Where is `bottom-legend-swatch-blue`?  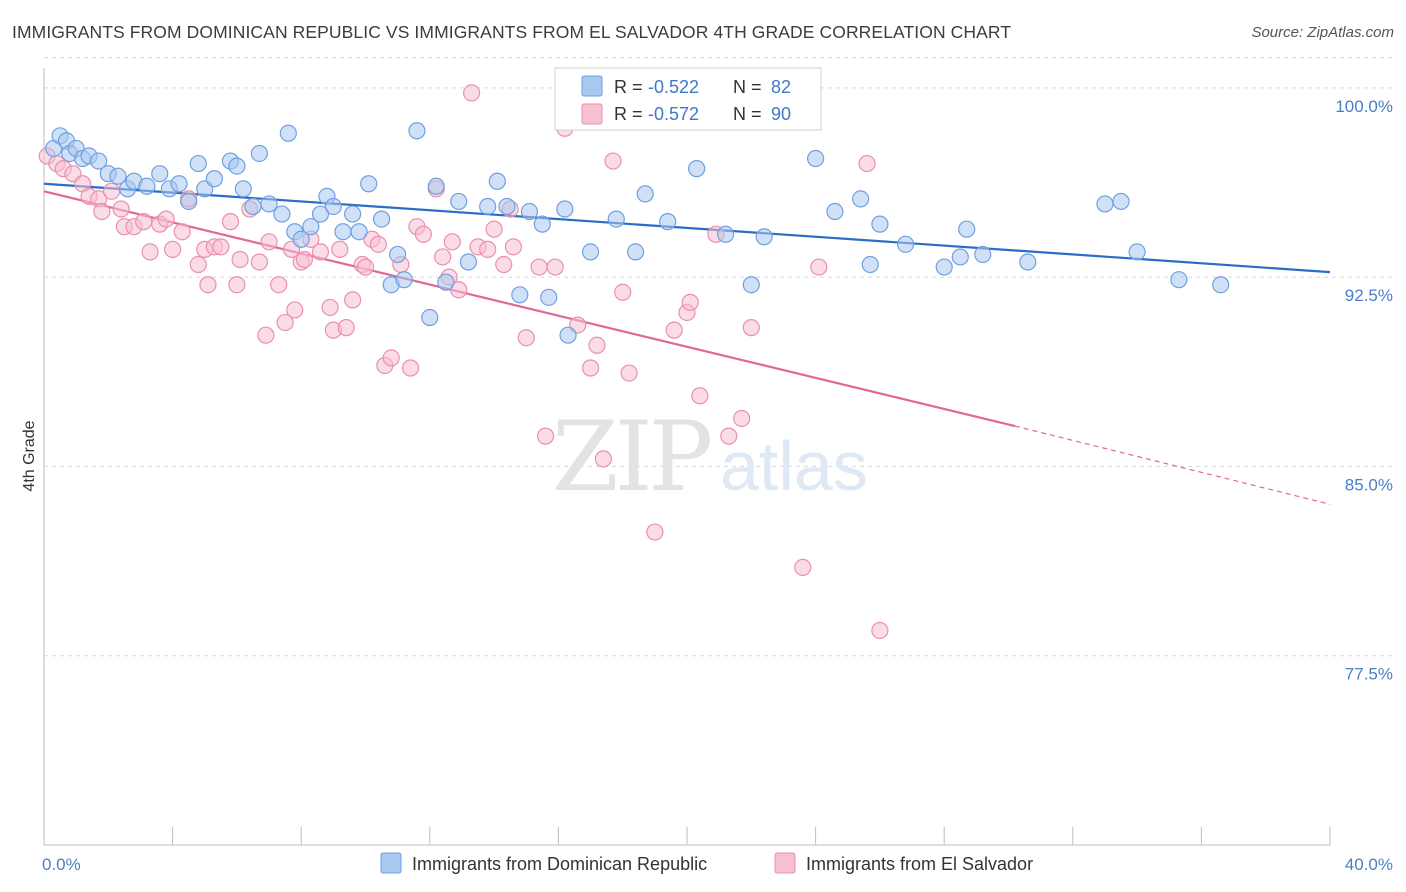 bottom-legend-swatch-blue is located at coordinates (391, 863).